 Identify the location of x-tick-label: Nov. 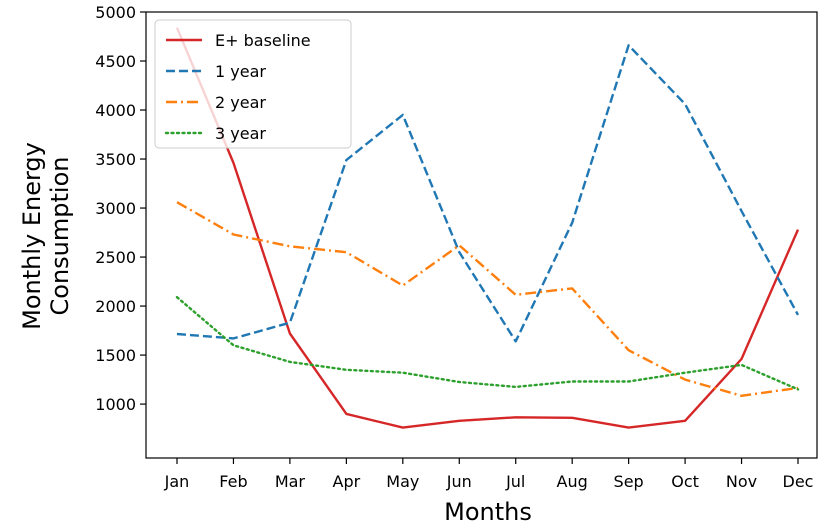
(741, 481).